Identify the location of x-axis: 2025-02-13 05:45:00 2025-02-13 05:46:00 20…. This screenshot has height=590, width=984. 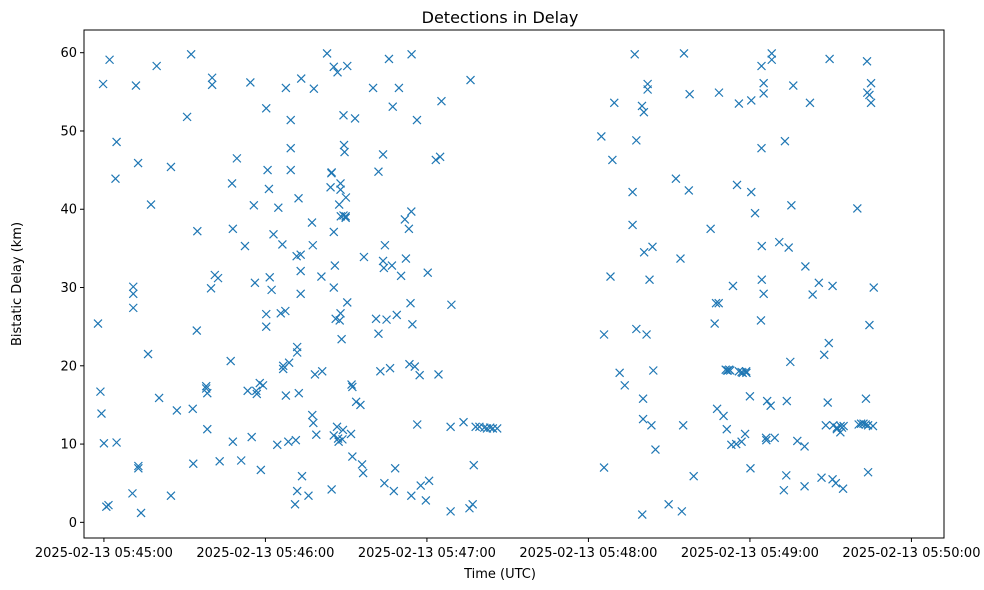
(507, 549).